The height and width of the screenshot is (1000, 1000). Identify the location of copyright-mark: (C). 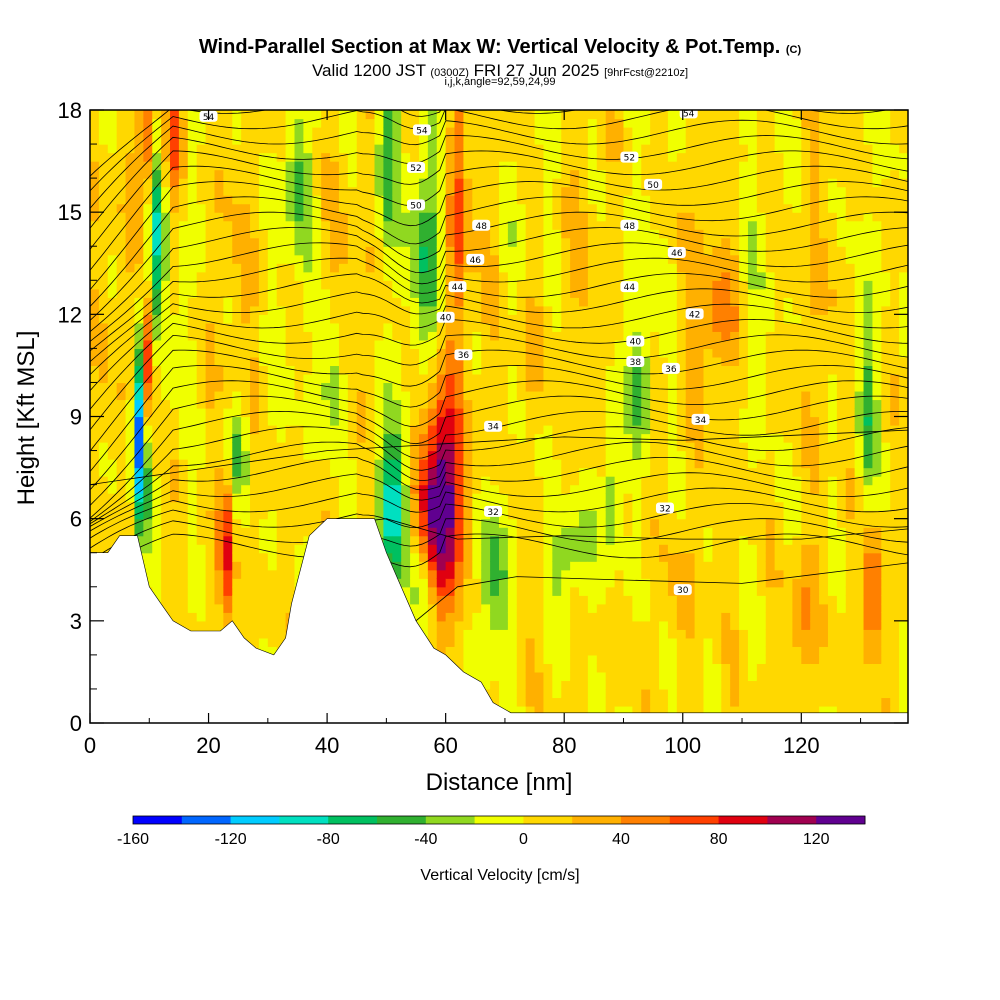
(793, 50).